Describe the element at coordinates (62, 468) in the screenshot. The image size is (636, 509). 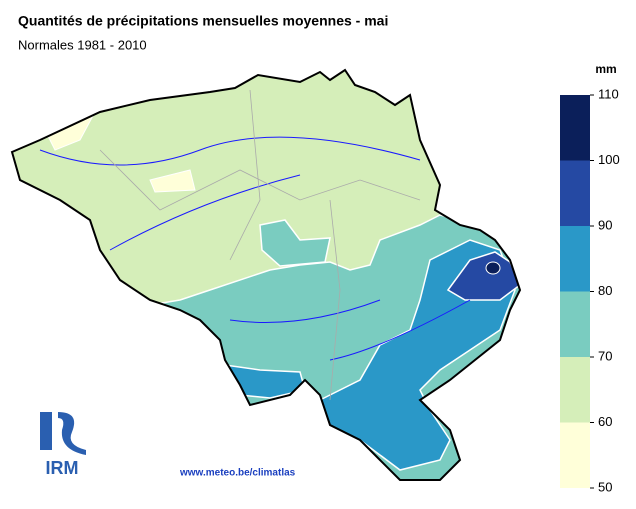
I see `logo-text: IRM` at that location.